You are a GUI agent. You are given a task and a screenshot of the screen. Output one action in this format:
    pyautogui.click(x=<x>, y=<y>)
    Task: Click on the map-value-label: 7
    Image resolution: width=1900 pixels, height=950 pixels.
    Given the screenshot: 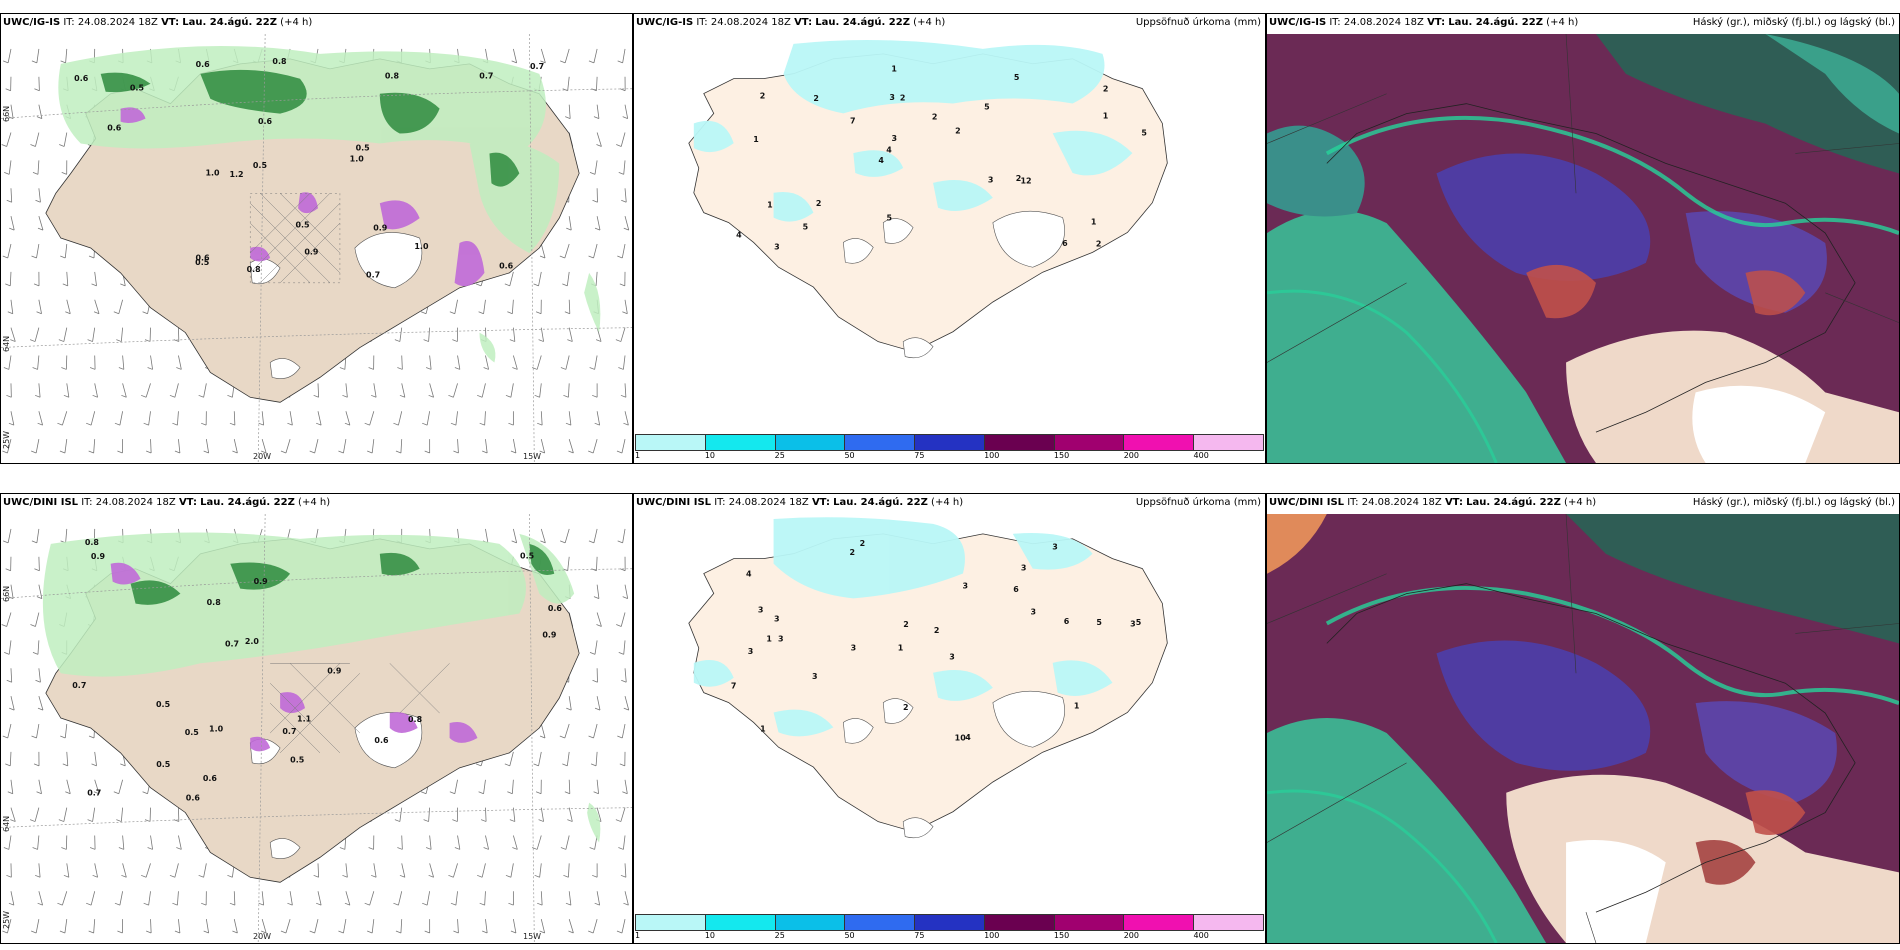 What is the action you would take?
    pyautogui.click(x=734, y=686)
    